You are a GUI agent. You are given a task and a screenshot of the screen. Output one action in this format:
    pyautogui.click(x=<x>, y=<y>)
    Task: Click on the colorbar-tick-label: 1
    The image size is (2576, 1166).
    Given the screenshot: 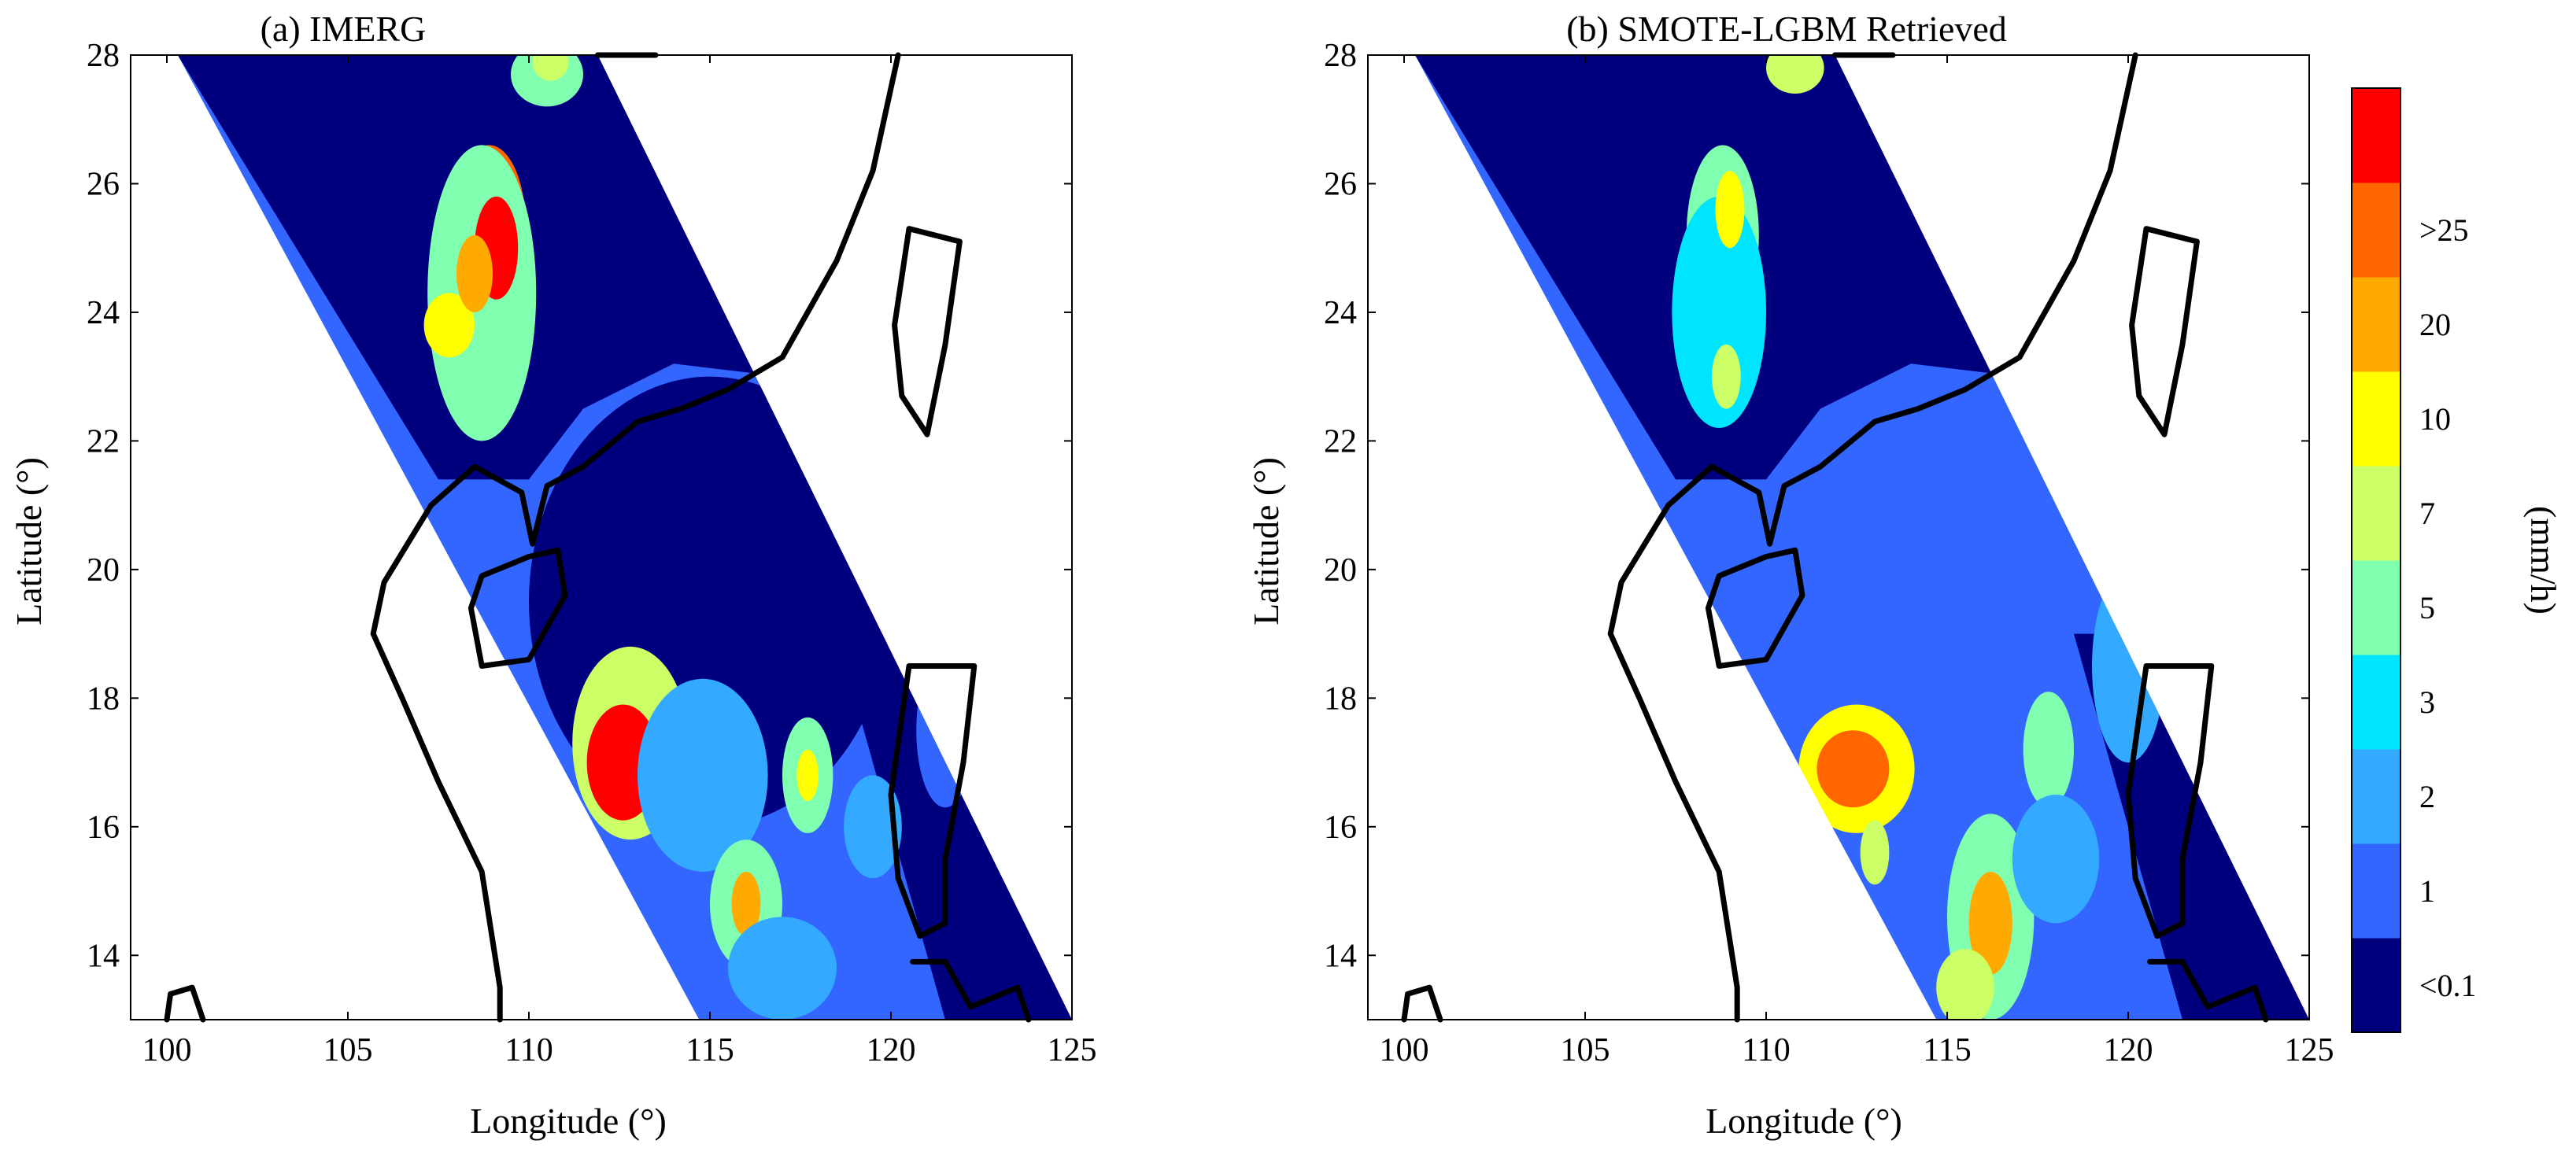 What is the action you would take?
    pyautogui.click(x=2427, y=891)
    